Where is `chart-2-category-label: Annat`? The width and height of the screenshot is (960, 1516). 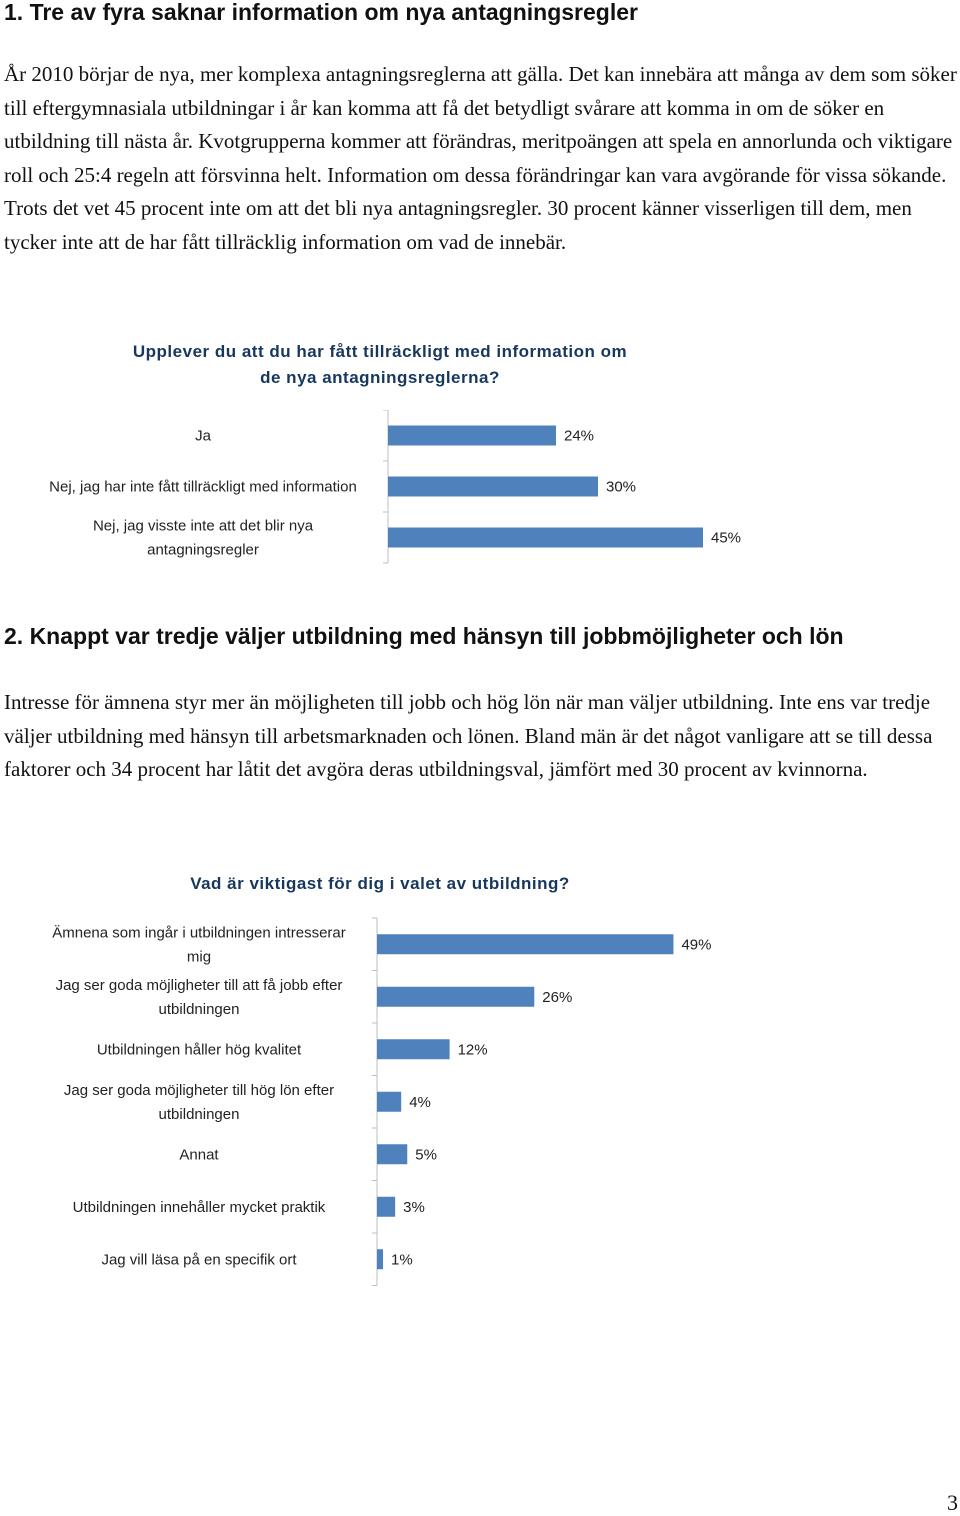
chart-2-category-label: Annat is located at coordinates (199, 1154).